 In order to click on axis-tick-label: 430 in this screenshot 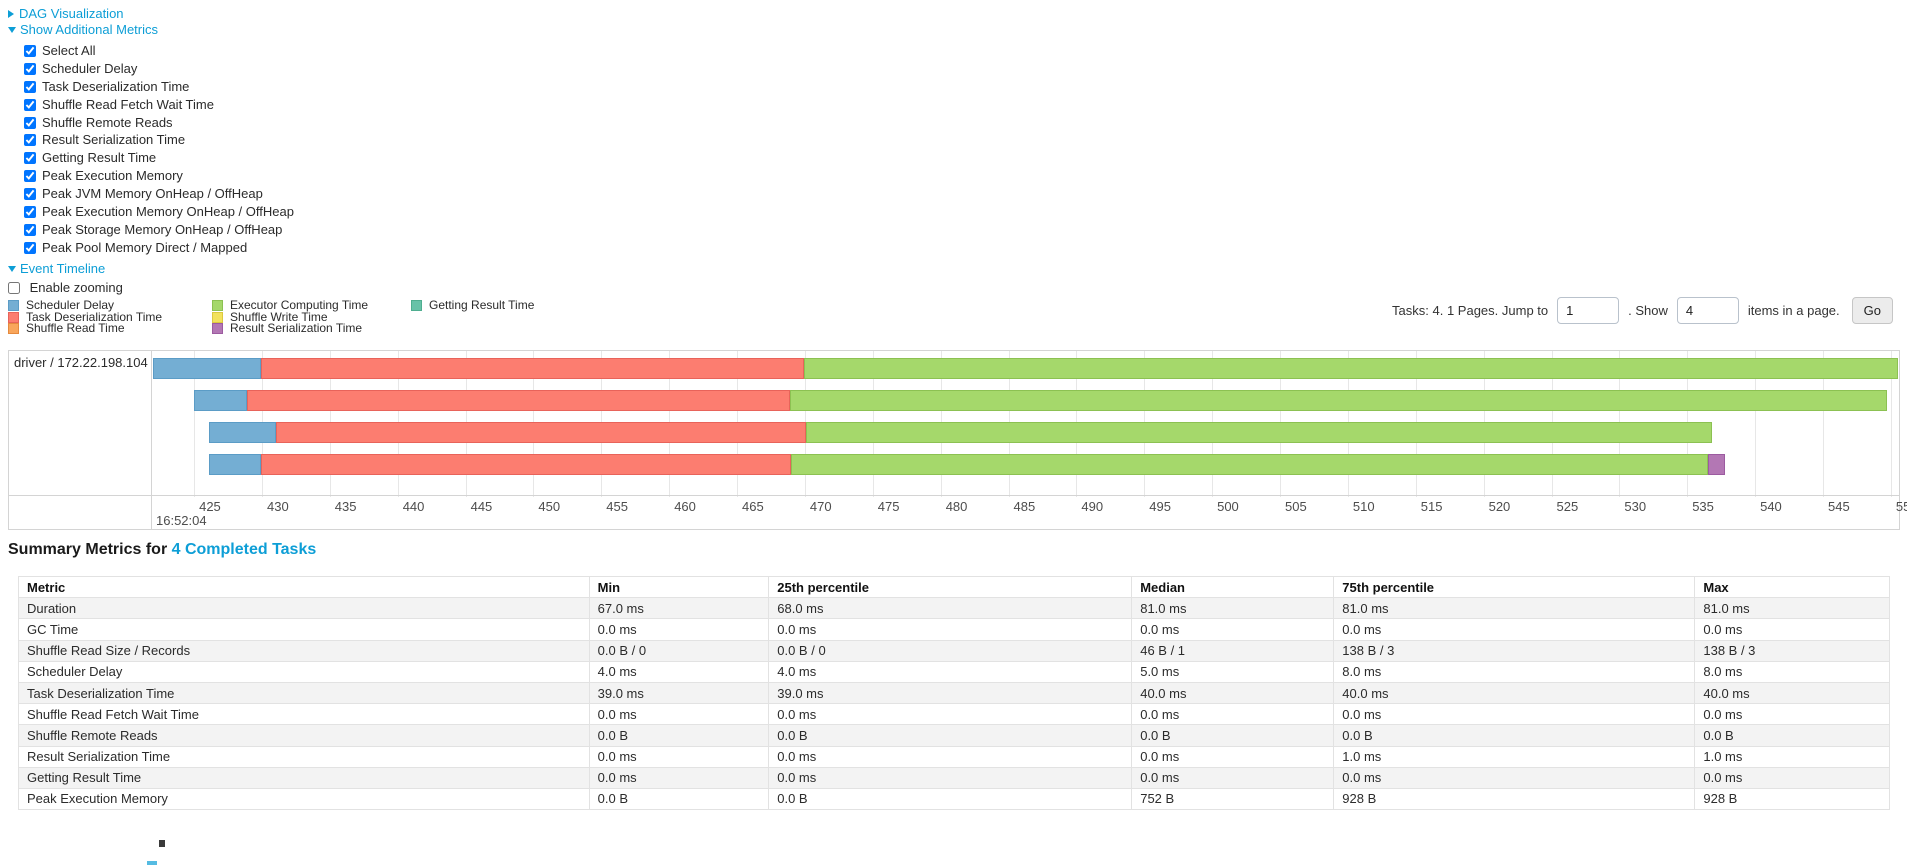, I will do `click(278, 506)`.